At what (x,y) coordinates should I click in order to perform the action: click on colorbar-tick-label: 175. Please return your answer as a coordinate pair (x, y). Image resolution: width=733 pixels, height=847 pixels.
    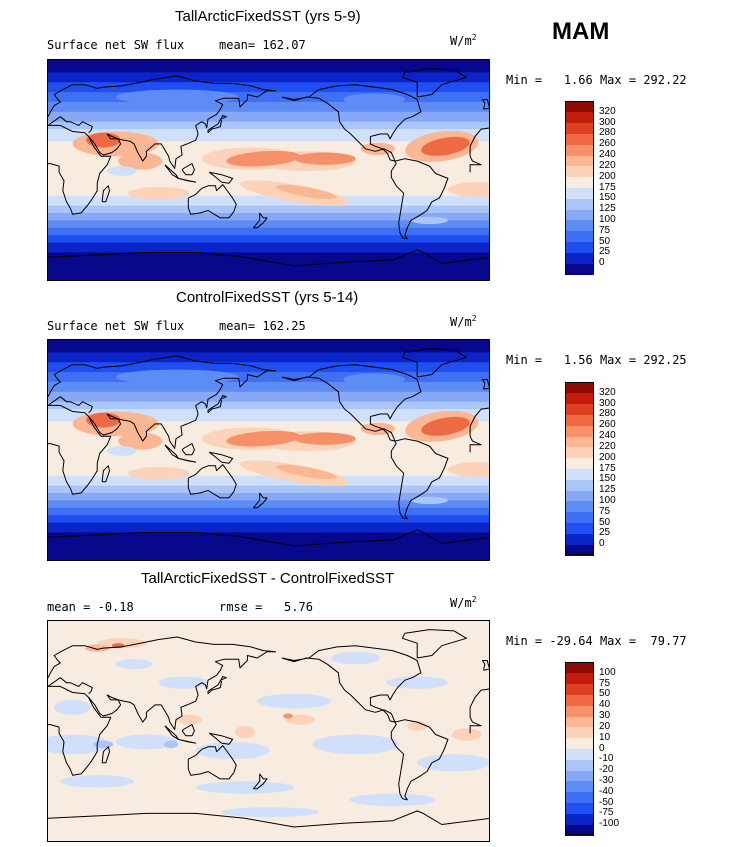
    Looking at the image, I should click on (607, 468).